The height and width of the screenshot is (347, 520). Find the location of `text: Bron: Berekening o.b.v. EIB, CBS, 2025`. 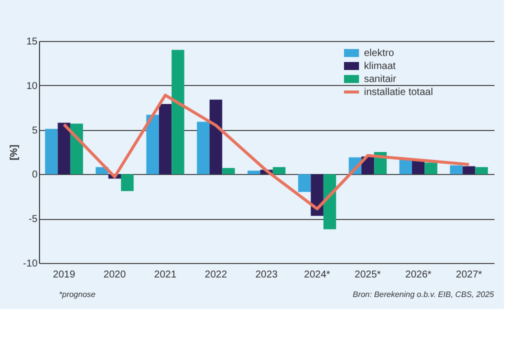

text: Bron: Berekening o.b.v. EIB, CBS, 2025 is located at coordinates (423, 294).